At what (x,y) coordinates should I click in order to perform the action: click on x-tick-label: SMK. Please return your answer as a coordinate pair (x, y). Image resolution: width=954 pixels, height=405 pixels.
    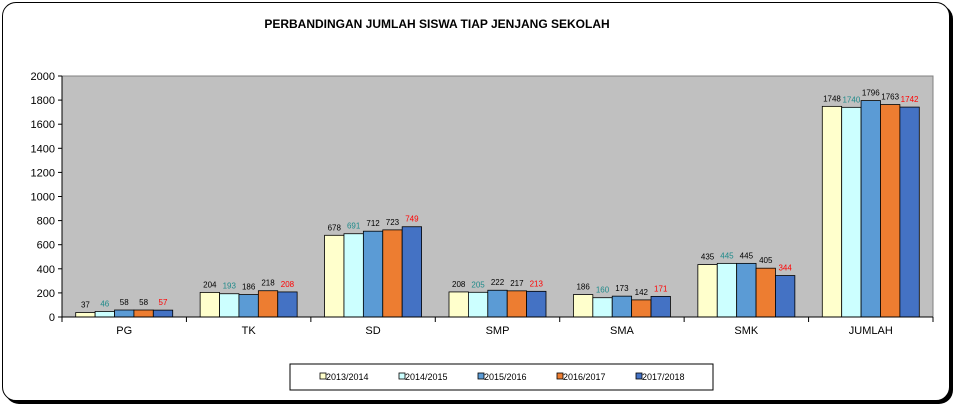
    Looking at the image, I should click on (746, 331).